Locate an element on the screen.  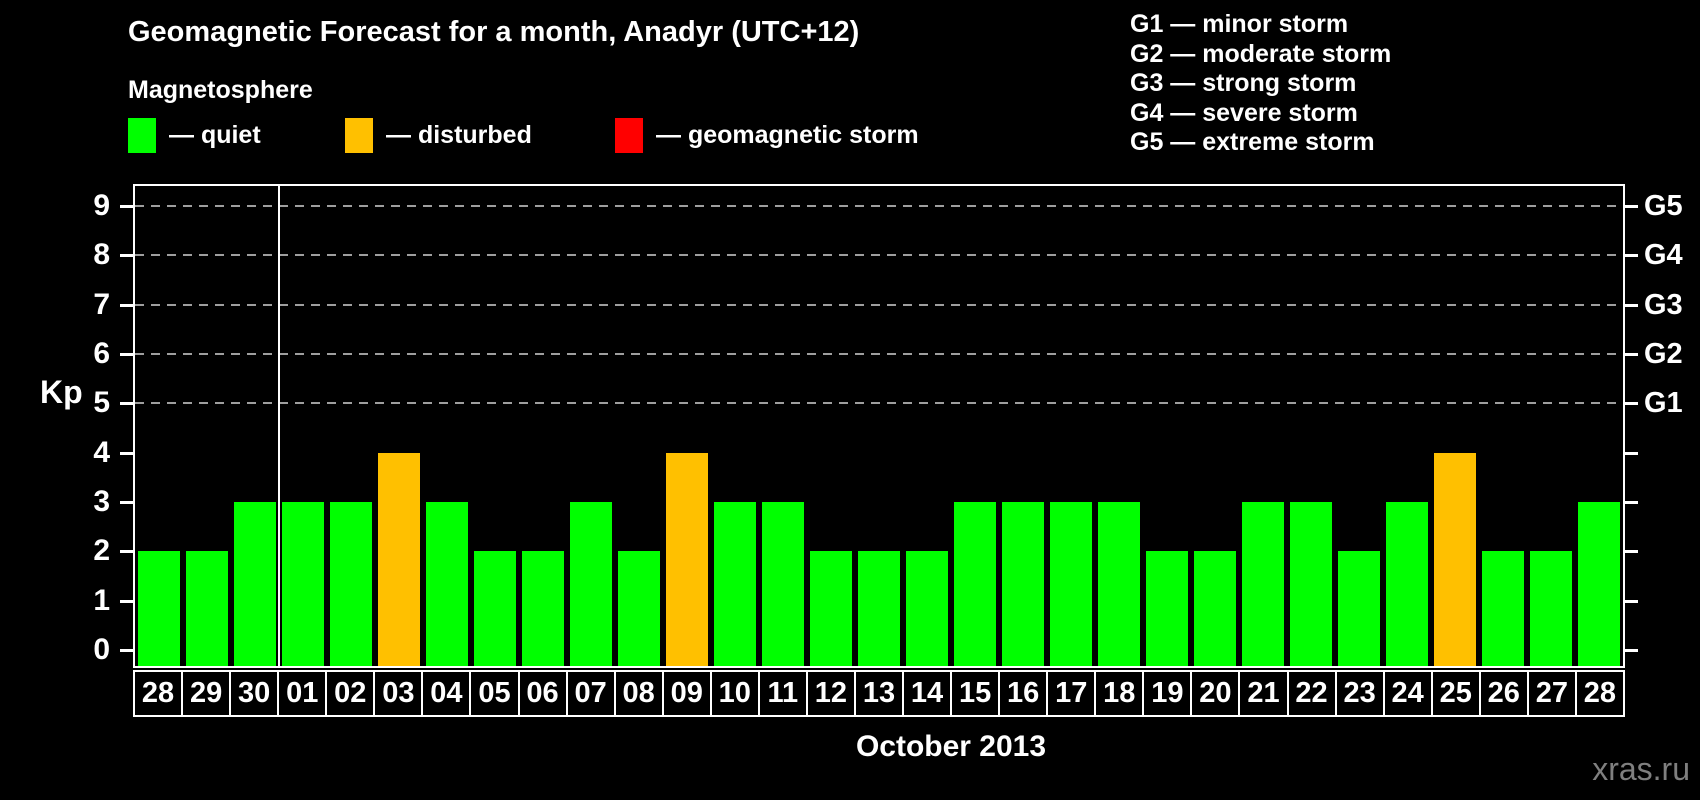
date-label-7-05: 05 is located at coordinates (494, 693).